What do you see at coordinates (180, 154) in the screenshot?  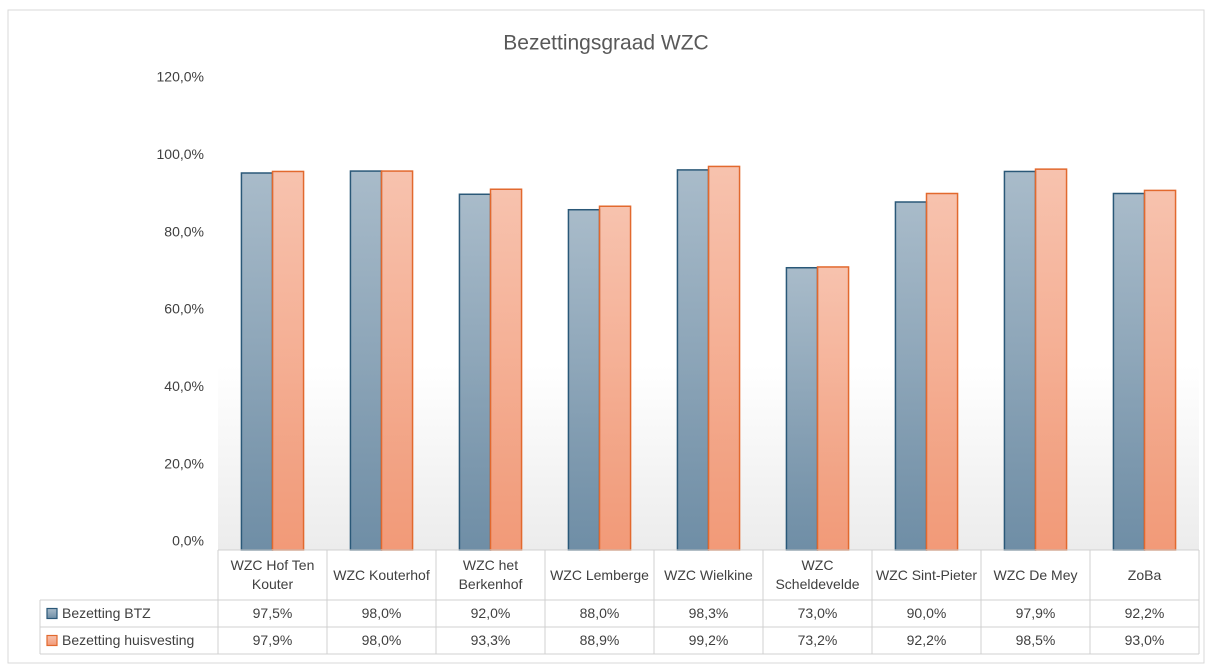 I see `y-tick-label: 100,0%` at bounding box center [180, 154].